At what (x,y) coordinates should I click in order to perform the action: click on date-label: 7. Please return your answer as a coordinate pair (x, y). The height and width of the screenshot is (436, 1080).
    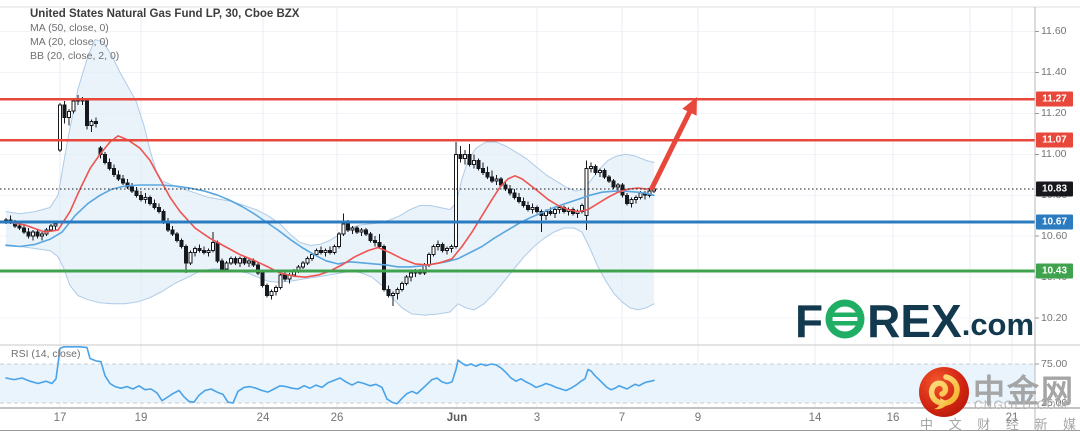
    Looking at the image, I should click on (622, 418).